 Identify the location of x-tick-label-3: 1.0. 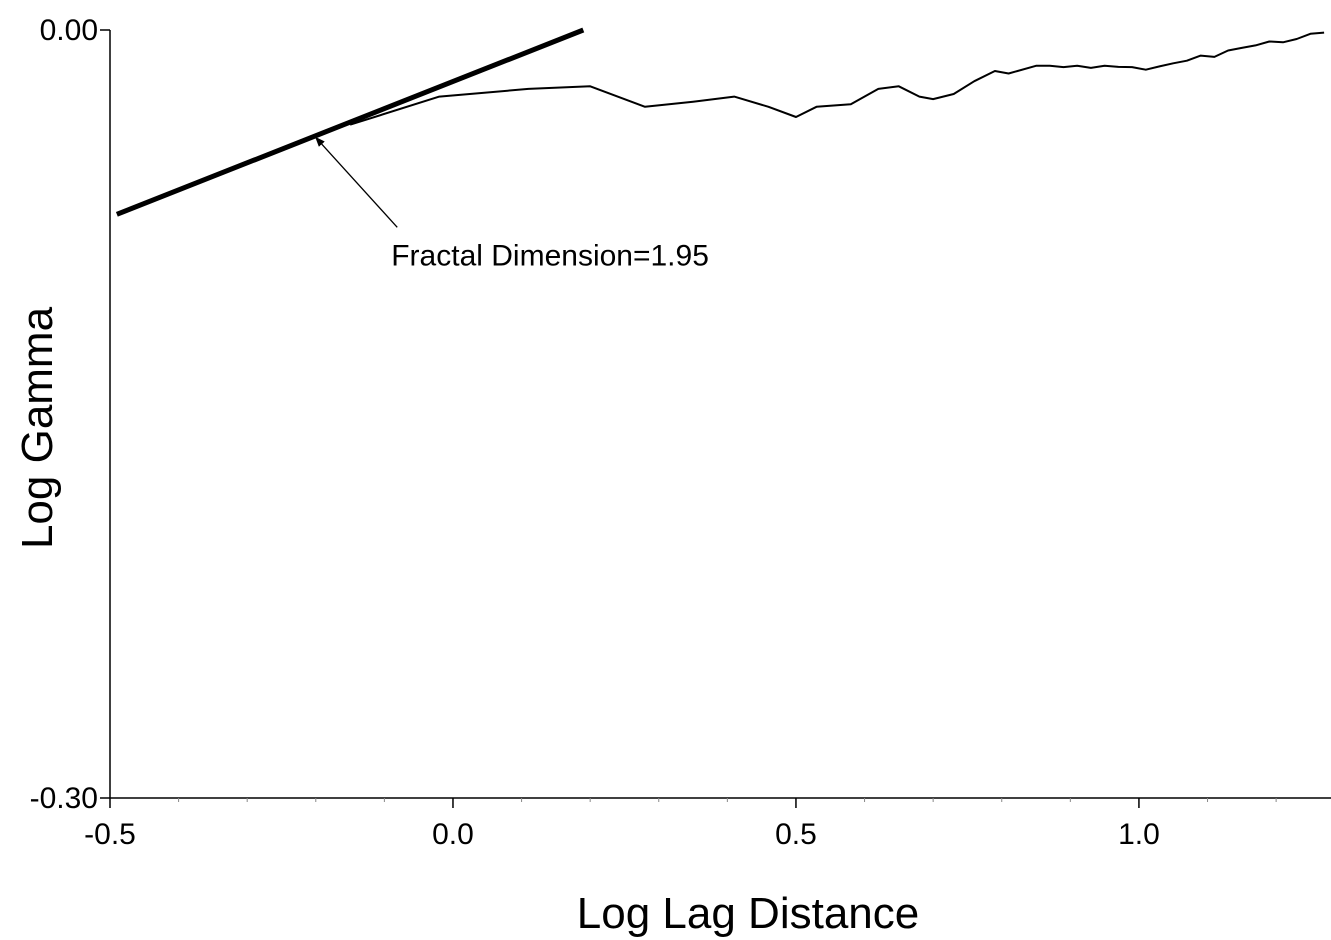
(1139, 834).